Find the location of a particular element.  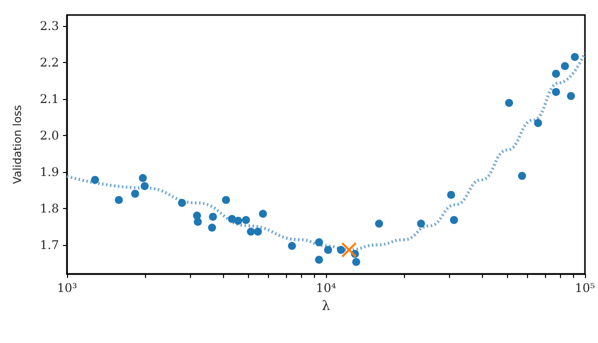

y-tick-label: 1.7 is located at coordinates (49, 245).